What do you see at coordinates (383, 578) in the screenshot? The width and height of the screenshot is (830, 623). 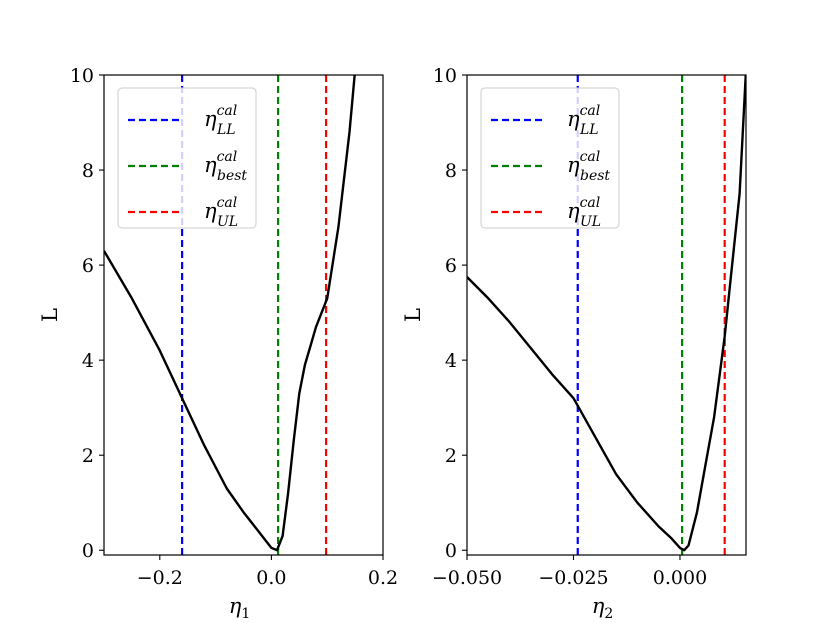 I see `x-tick-label: 0.2` at bounding box center [383, 578].